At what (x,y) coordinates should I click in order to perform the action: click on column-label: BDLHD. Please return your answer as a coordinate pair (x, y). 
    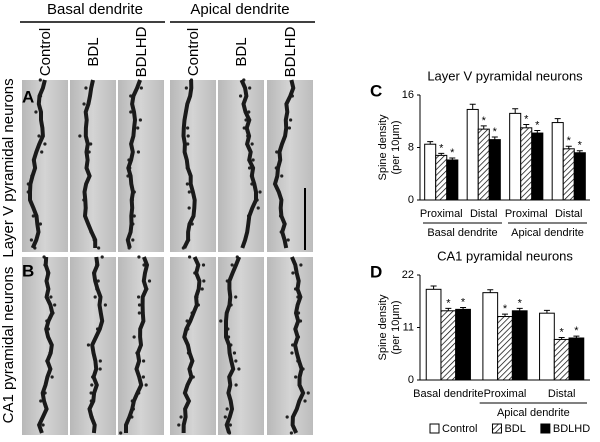
    Looking at the image, I should click on (290, 51).